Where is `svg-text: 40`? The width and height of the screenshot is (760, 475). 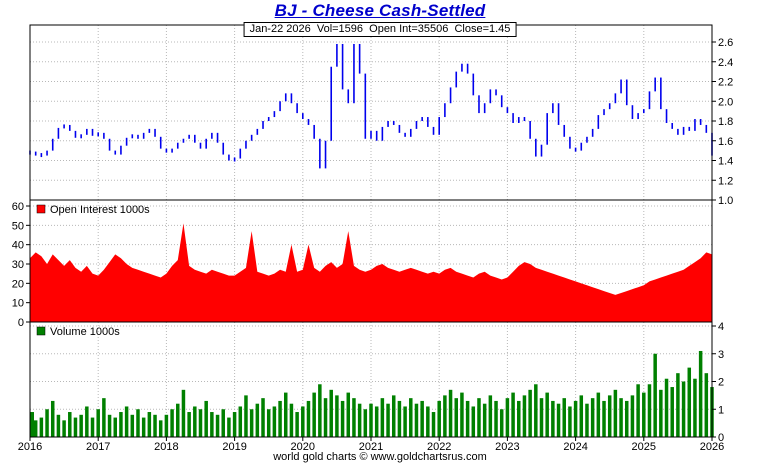
svg-text: 40 is located at coordinates (18, 246).